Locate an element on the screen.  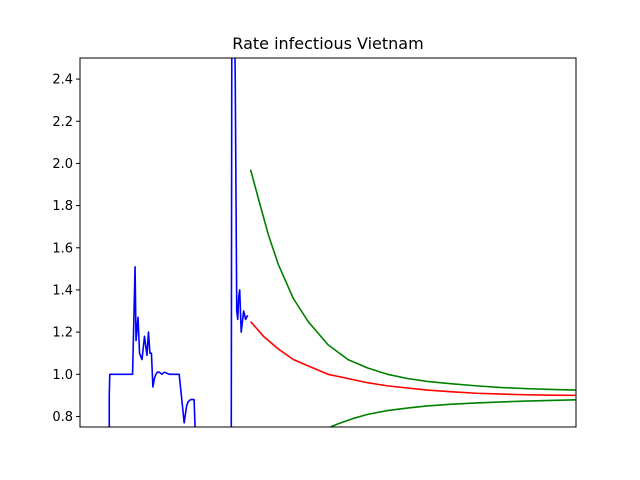
y-tick-label: 1.0 is located at coordinates (62, 375).